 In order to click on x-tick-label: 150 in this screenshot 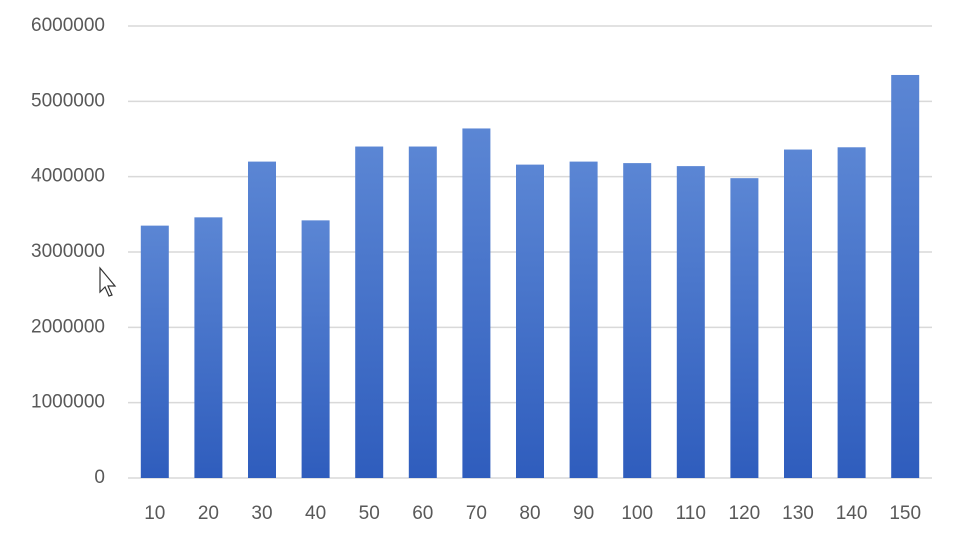, I will do `click(905, 513)`.